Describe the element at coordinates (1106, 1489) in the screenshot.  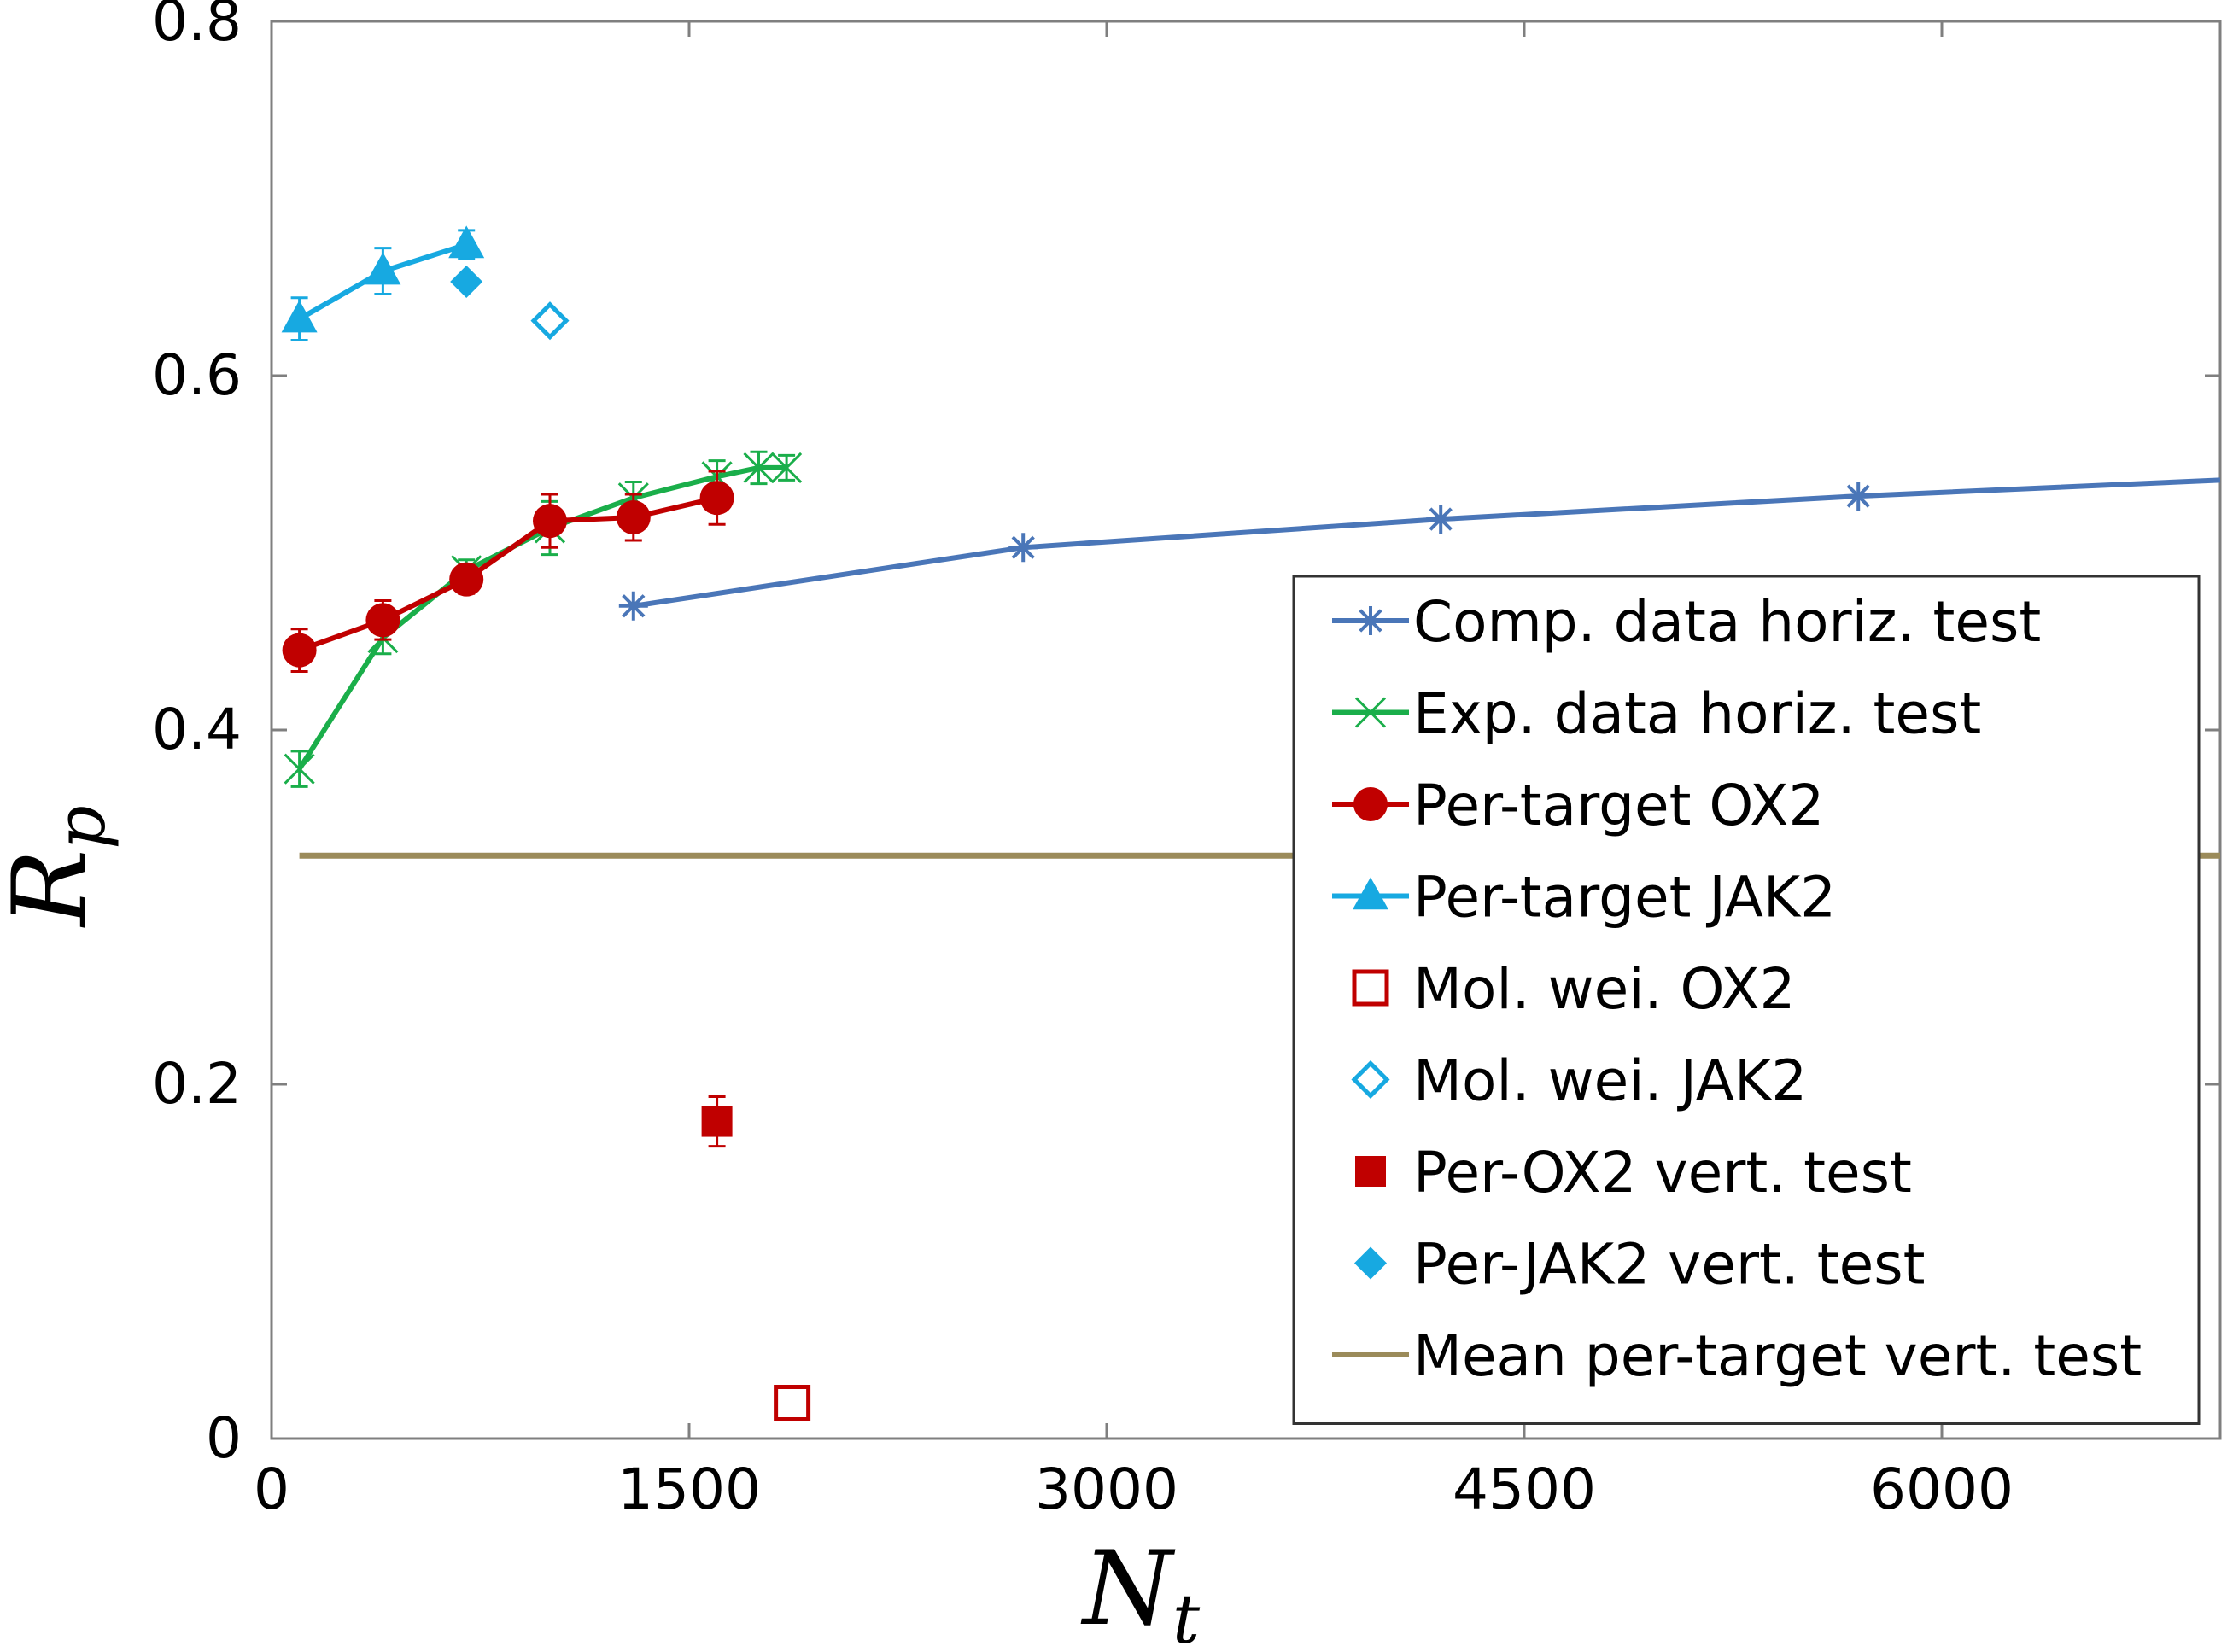
I see `x-tick-label: 3000` at that location.